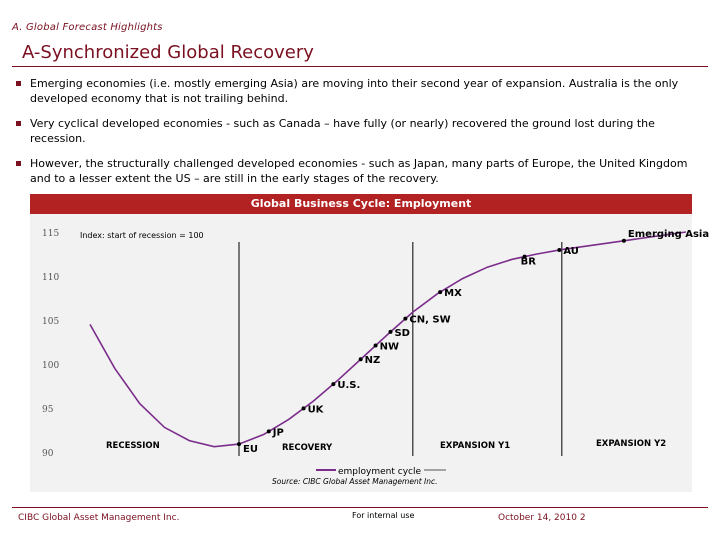 This screenshot has height=540, width=720. What do you see at coordinates (48, 454) in the screenshot?
I see `y-tick-label: 90` at bounding box center [48, 454].